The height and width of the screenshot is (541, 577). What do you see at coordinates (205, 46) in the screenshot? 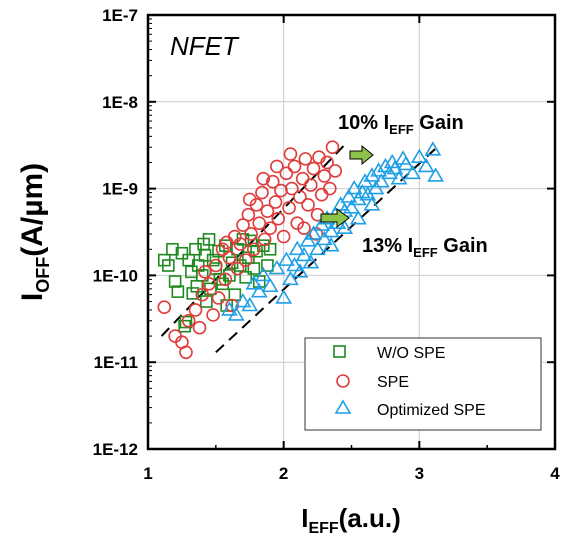
I see `panel-label: NFET` at bounding box center [205, 46].